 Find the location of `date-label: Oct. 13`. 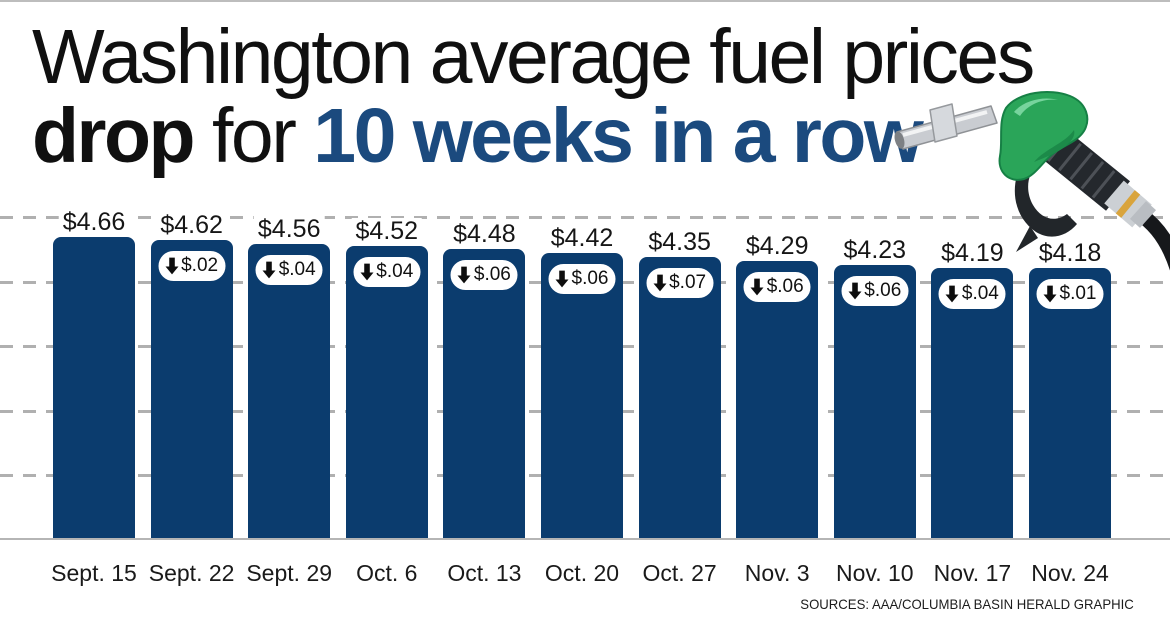

date-label: Oct. 13 is located at coordinates (484, 573).